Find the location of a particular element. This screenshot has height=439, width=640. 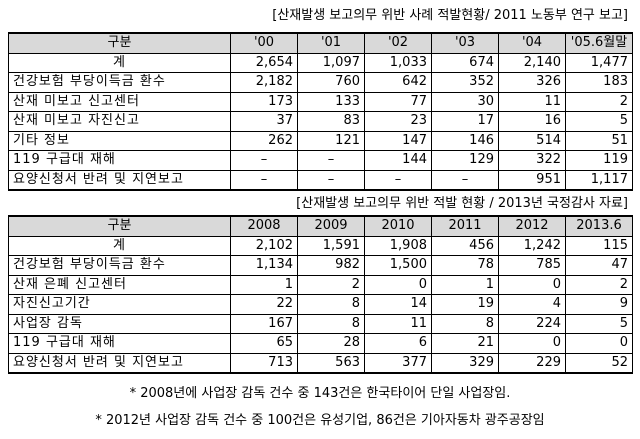

table-row: 계 2,102 1,591 1,908 456 1,242 115 is located at coordinates (320, 245).